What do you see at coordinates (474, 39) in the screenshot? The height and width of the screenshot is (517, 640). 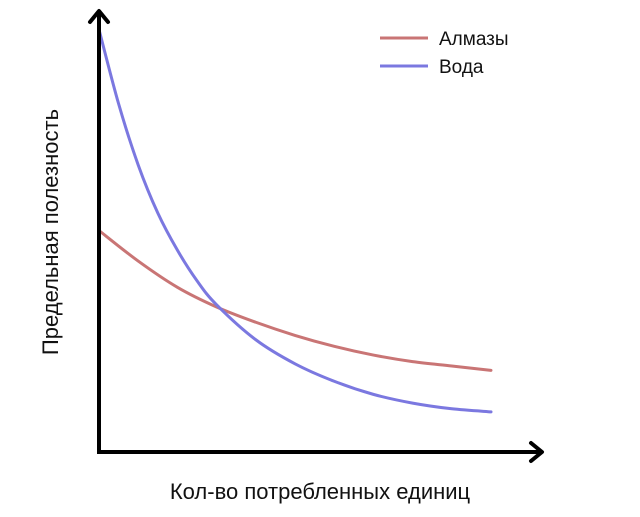 I see `legend-label-almazy: Алмазы` at bounding box center [474, 39].